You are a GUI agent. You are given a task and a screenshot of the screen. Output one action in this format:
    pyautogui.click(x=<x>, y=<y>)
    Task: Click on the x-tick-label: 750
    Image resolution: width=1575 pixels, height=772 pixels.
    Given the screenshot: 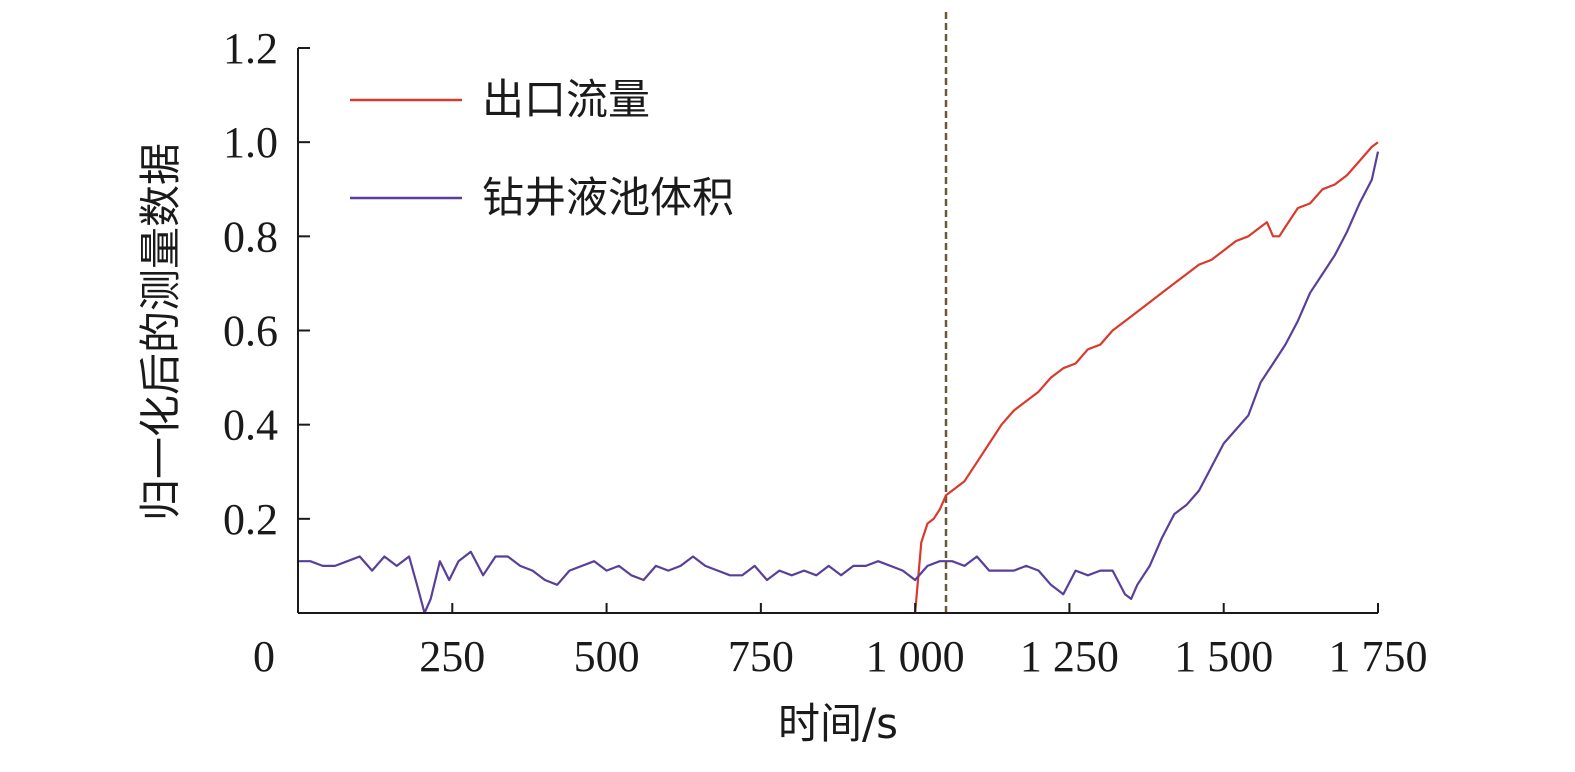 What is the action you would take?
    pyautogui.click(x=761, y=656)
    